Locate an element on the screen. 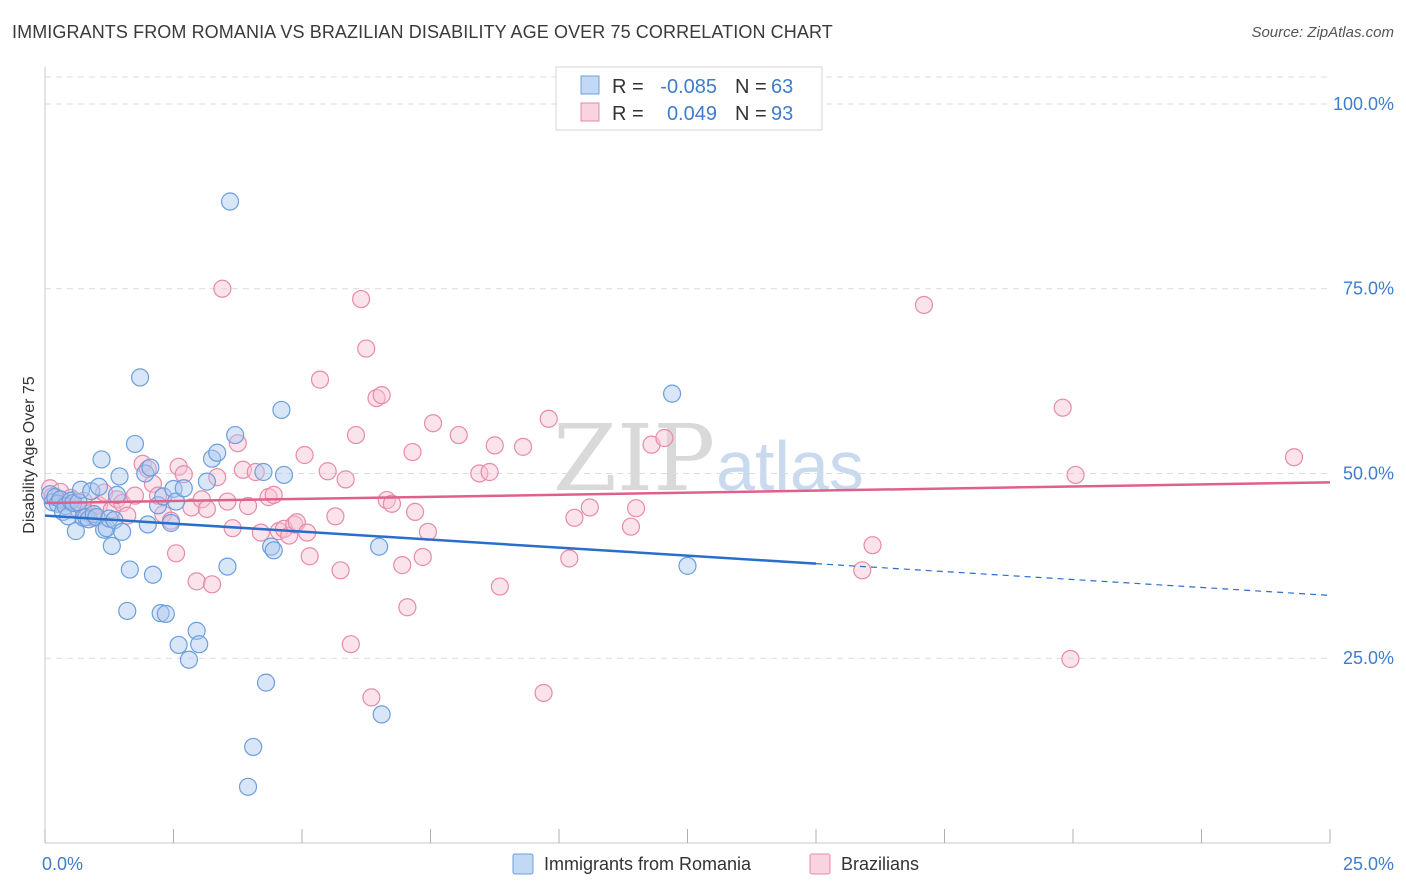 This screenshot has height=892, width=1406. legend-r-value-romania: -0.085 is located at coordinates (688, 87).